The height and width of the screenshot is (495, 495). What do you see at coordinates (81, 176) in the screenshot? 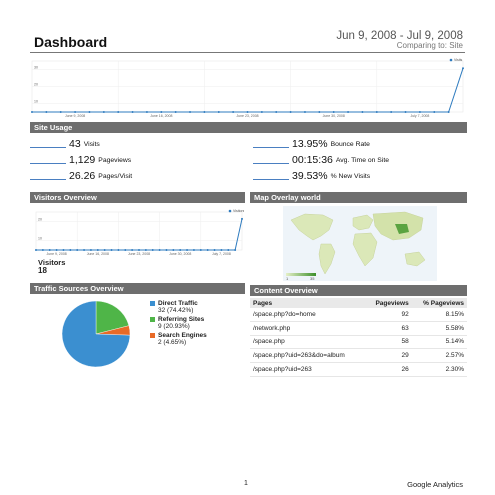
I see `metric-pages-per-visit: 26.26 Pages/Visit` at bounding box center [81, 176].